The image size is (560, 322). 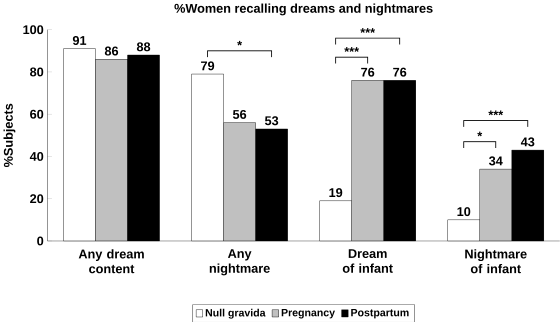 I want to click on data-label: 56, so click(x=239, y=114).